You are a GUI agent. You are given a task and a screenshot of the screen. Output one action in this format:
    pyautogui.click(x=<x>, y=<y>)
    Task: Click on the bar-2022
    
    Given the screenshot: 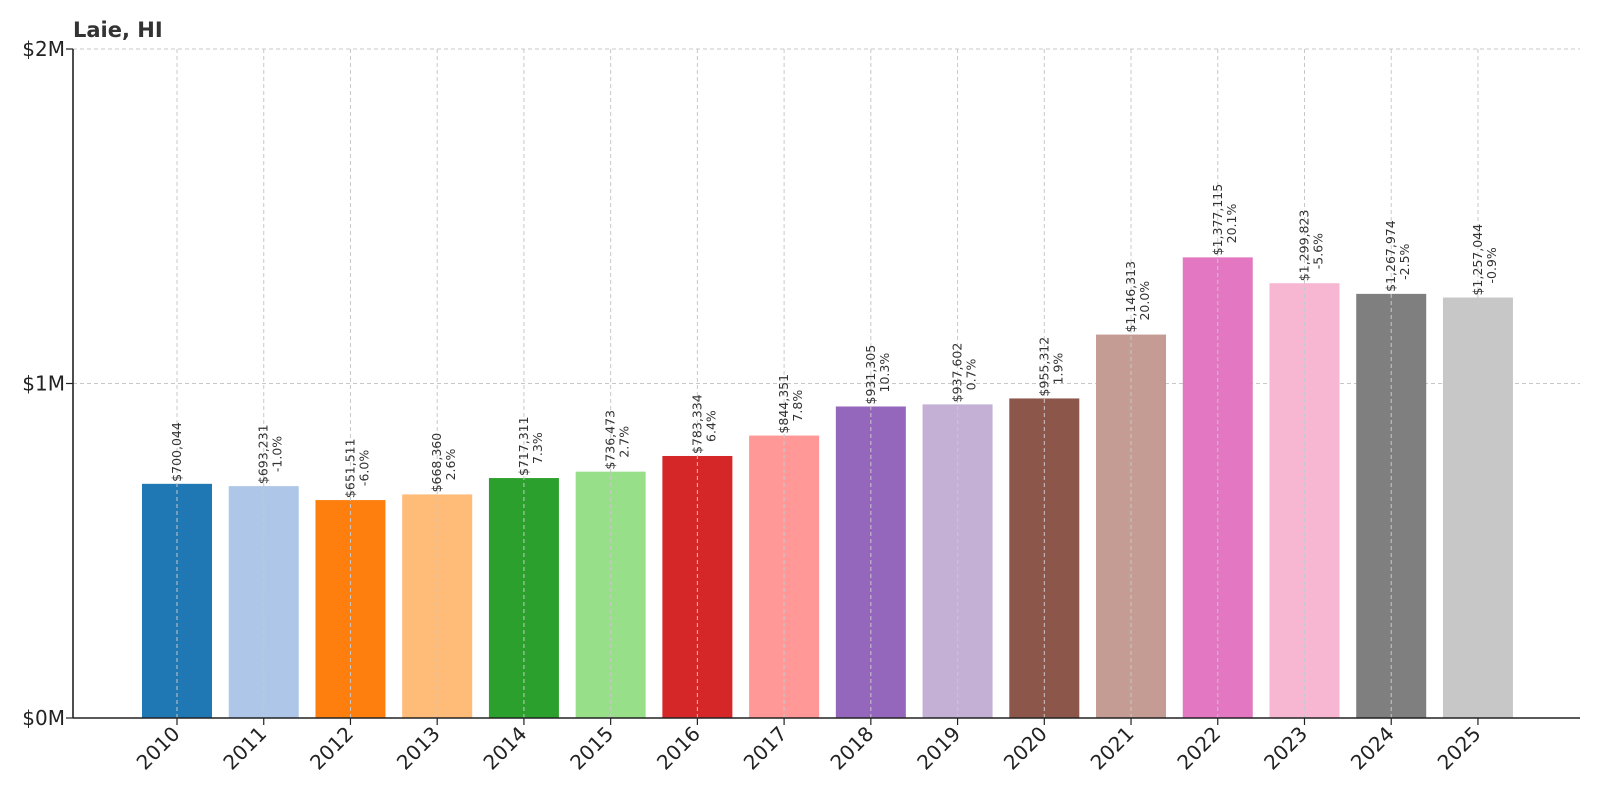 What is the action you would take?
    pyautogui.click(x=1217, y=487)
    